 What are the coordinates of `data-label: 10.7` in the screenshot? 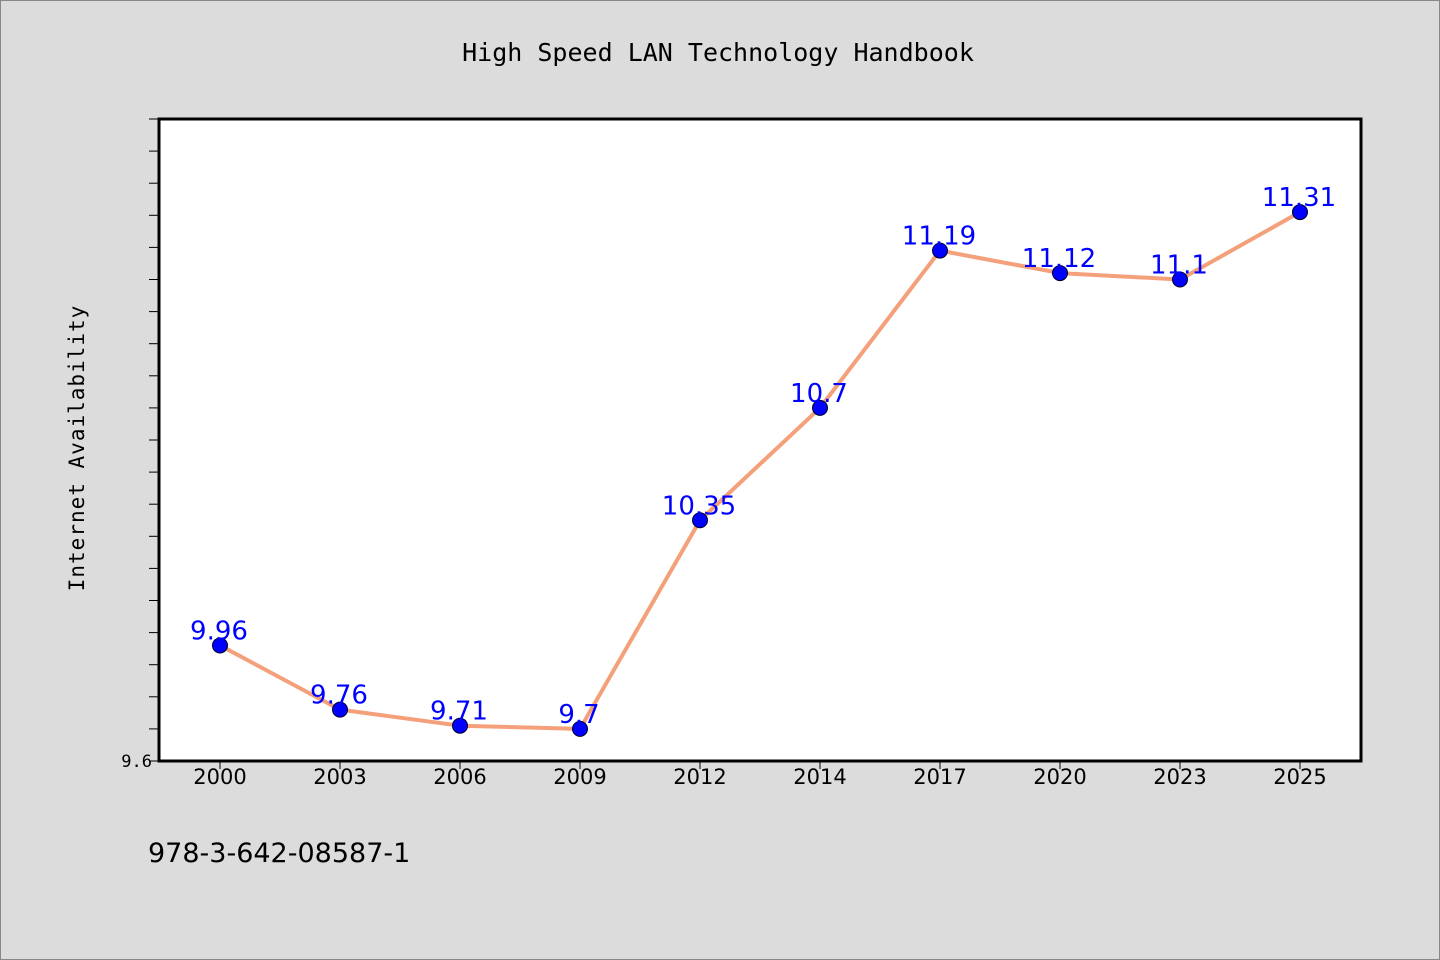 It's located at (819, 394).